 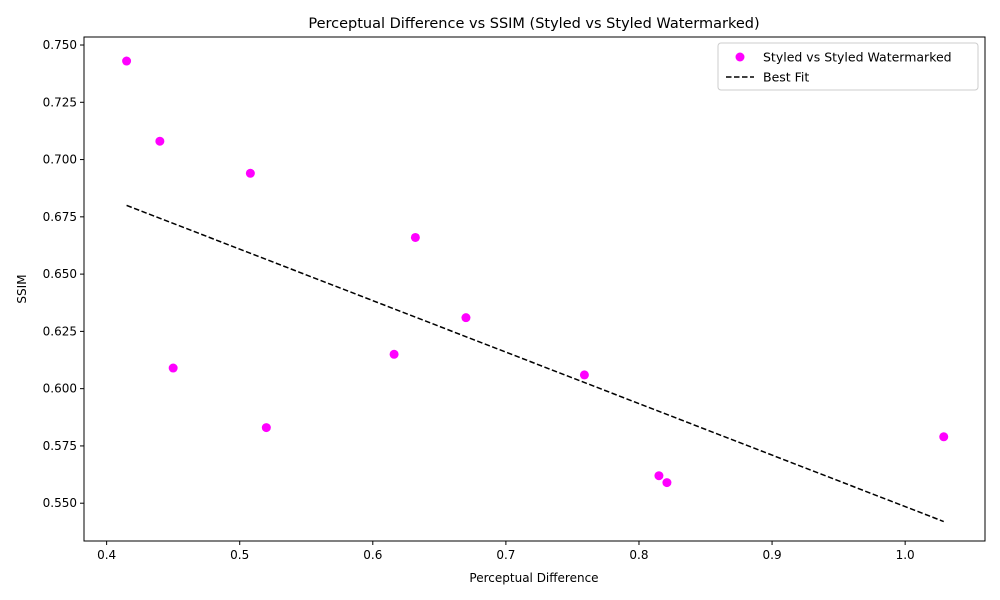 I want to click on y-axis-label: SSIM, so click(x=22, y=288).